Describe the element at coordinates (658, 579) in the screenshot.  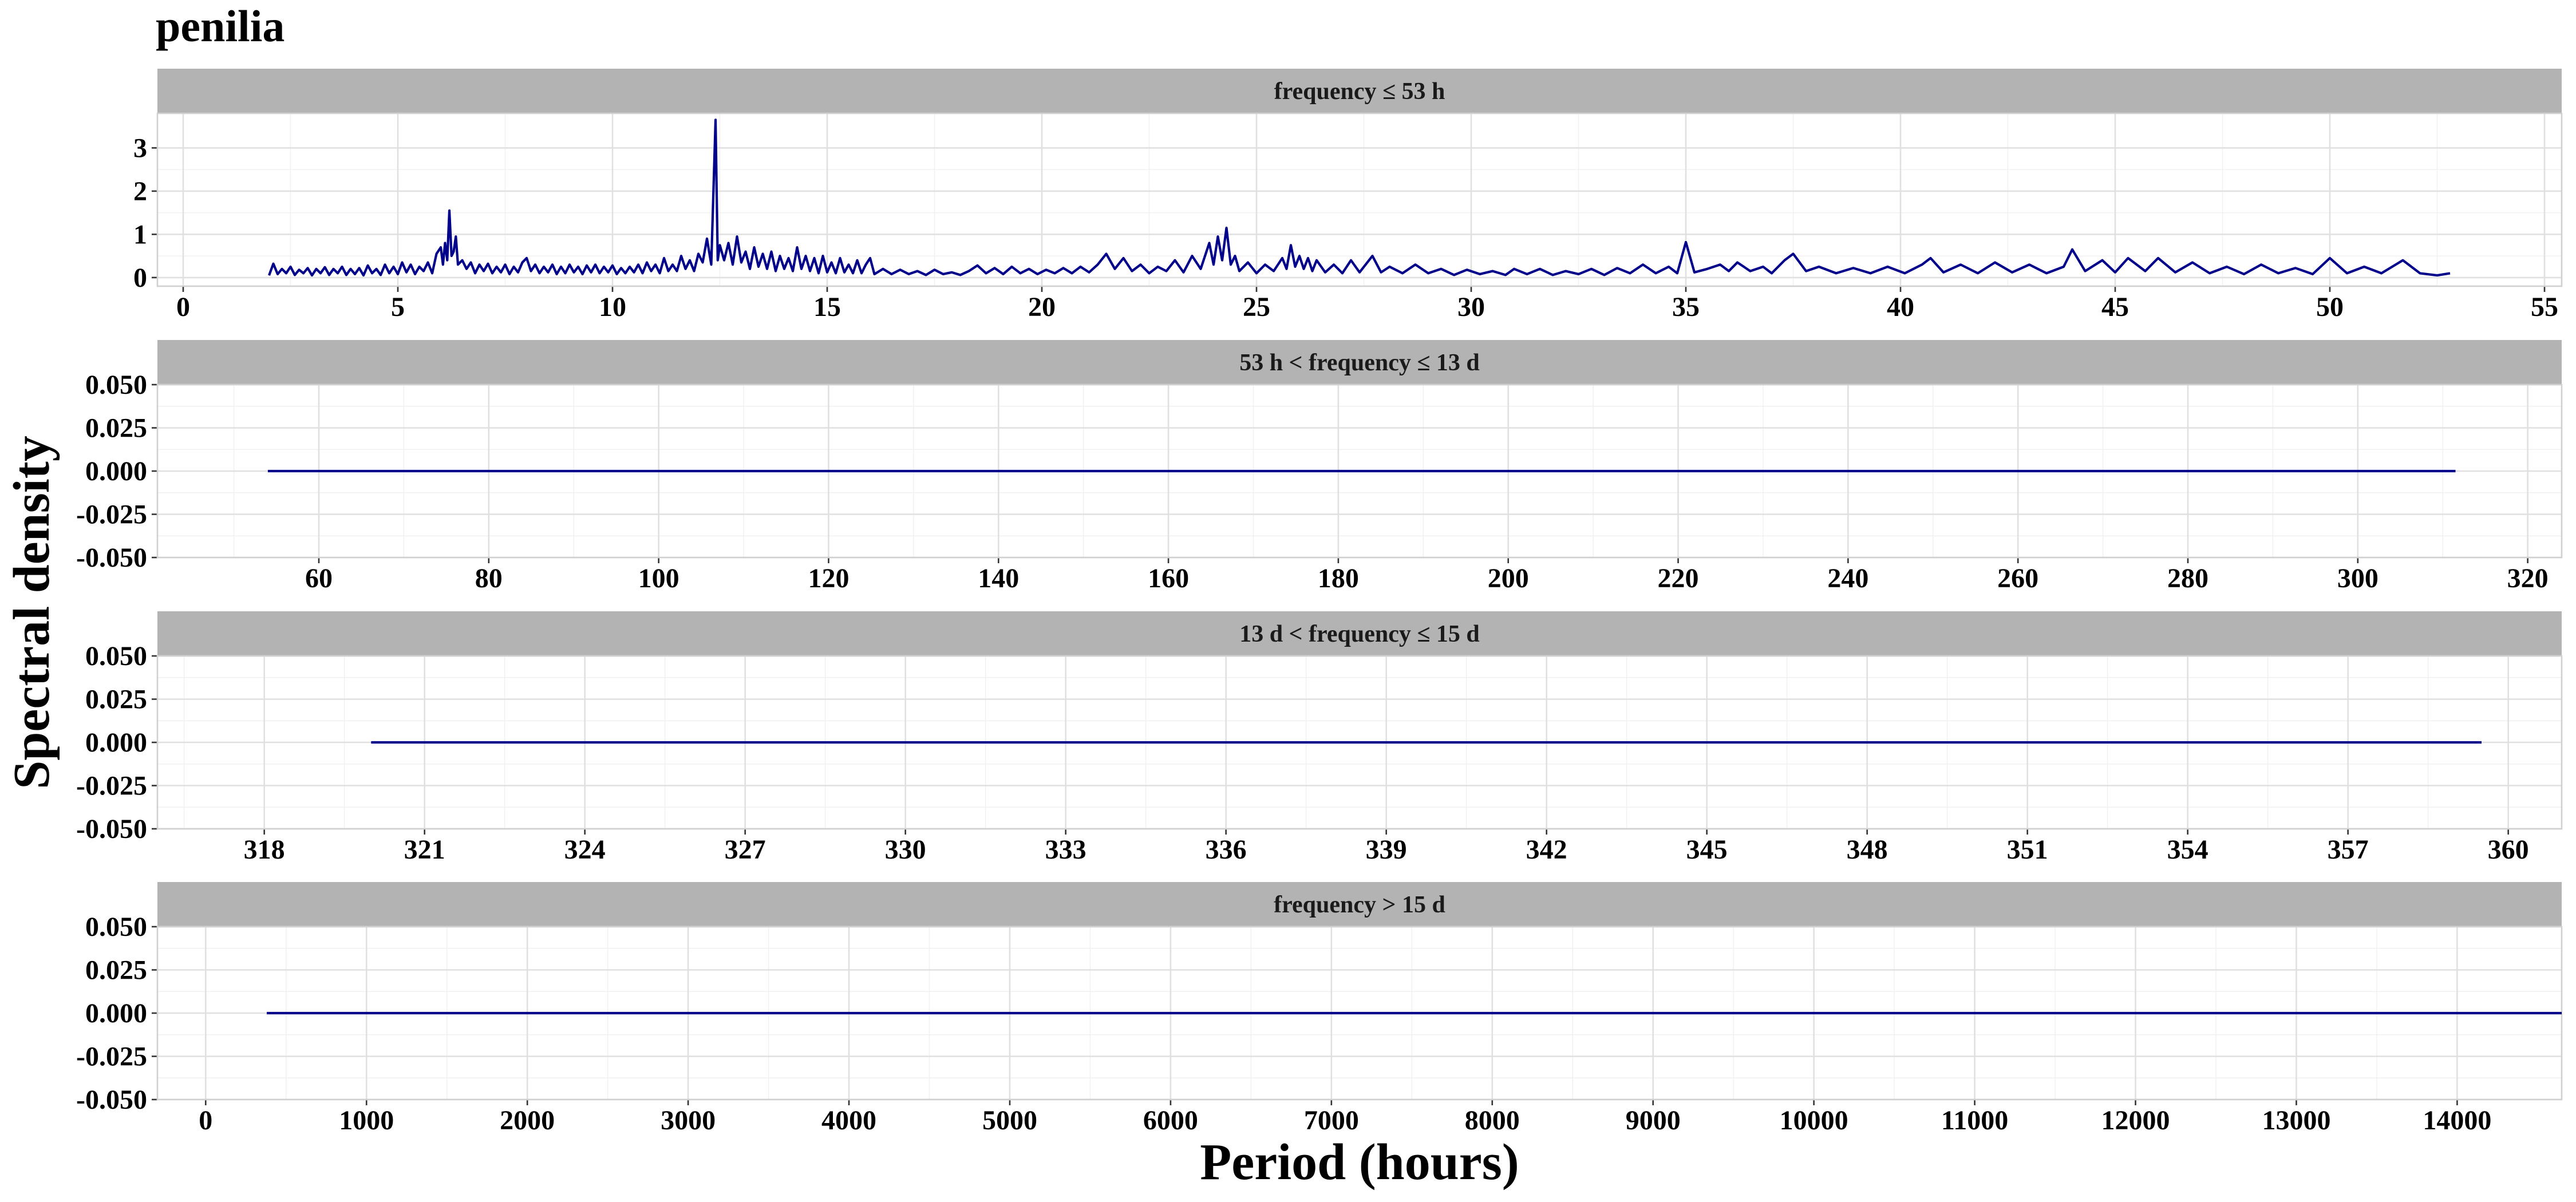
I see `x-tick-label: 100` at that location.